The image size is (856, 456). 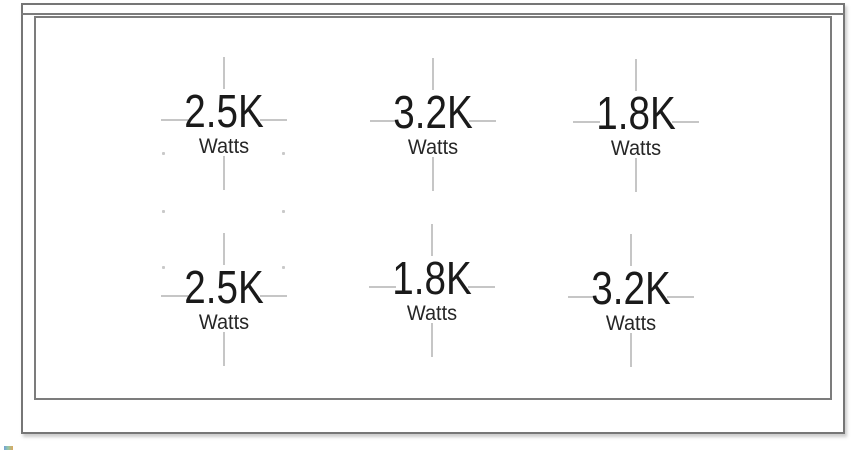 I want to click on burner-top-center: 3.2K Watts, so click(x=433, y=121).